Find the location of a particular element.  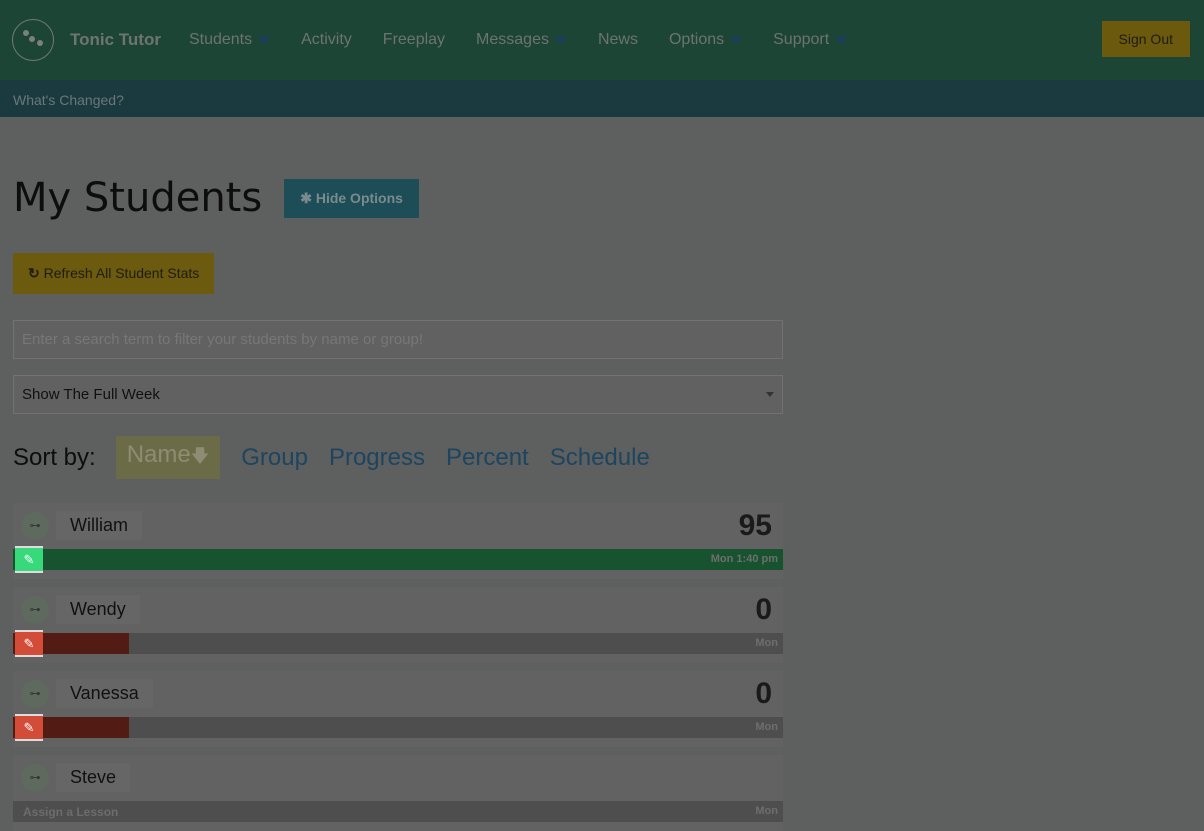

refresh-stats-button: ↻ Refresh All Student Stats is located at coordinates (114, 273).